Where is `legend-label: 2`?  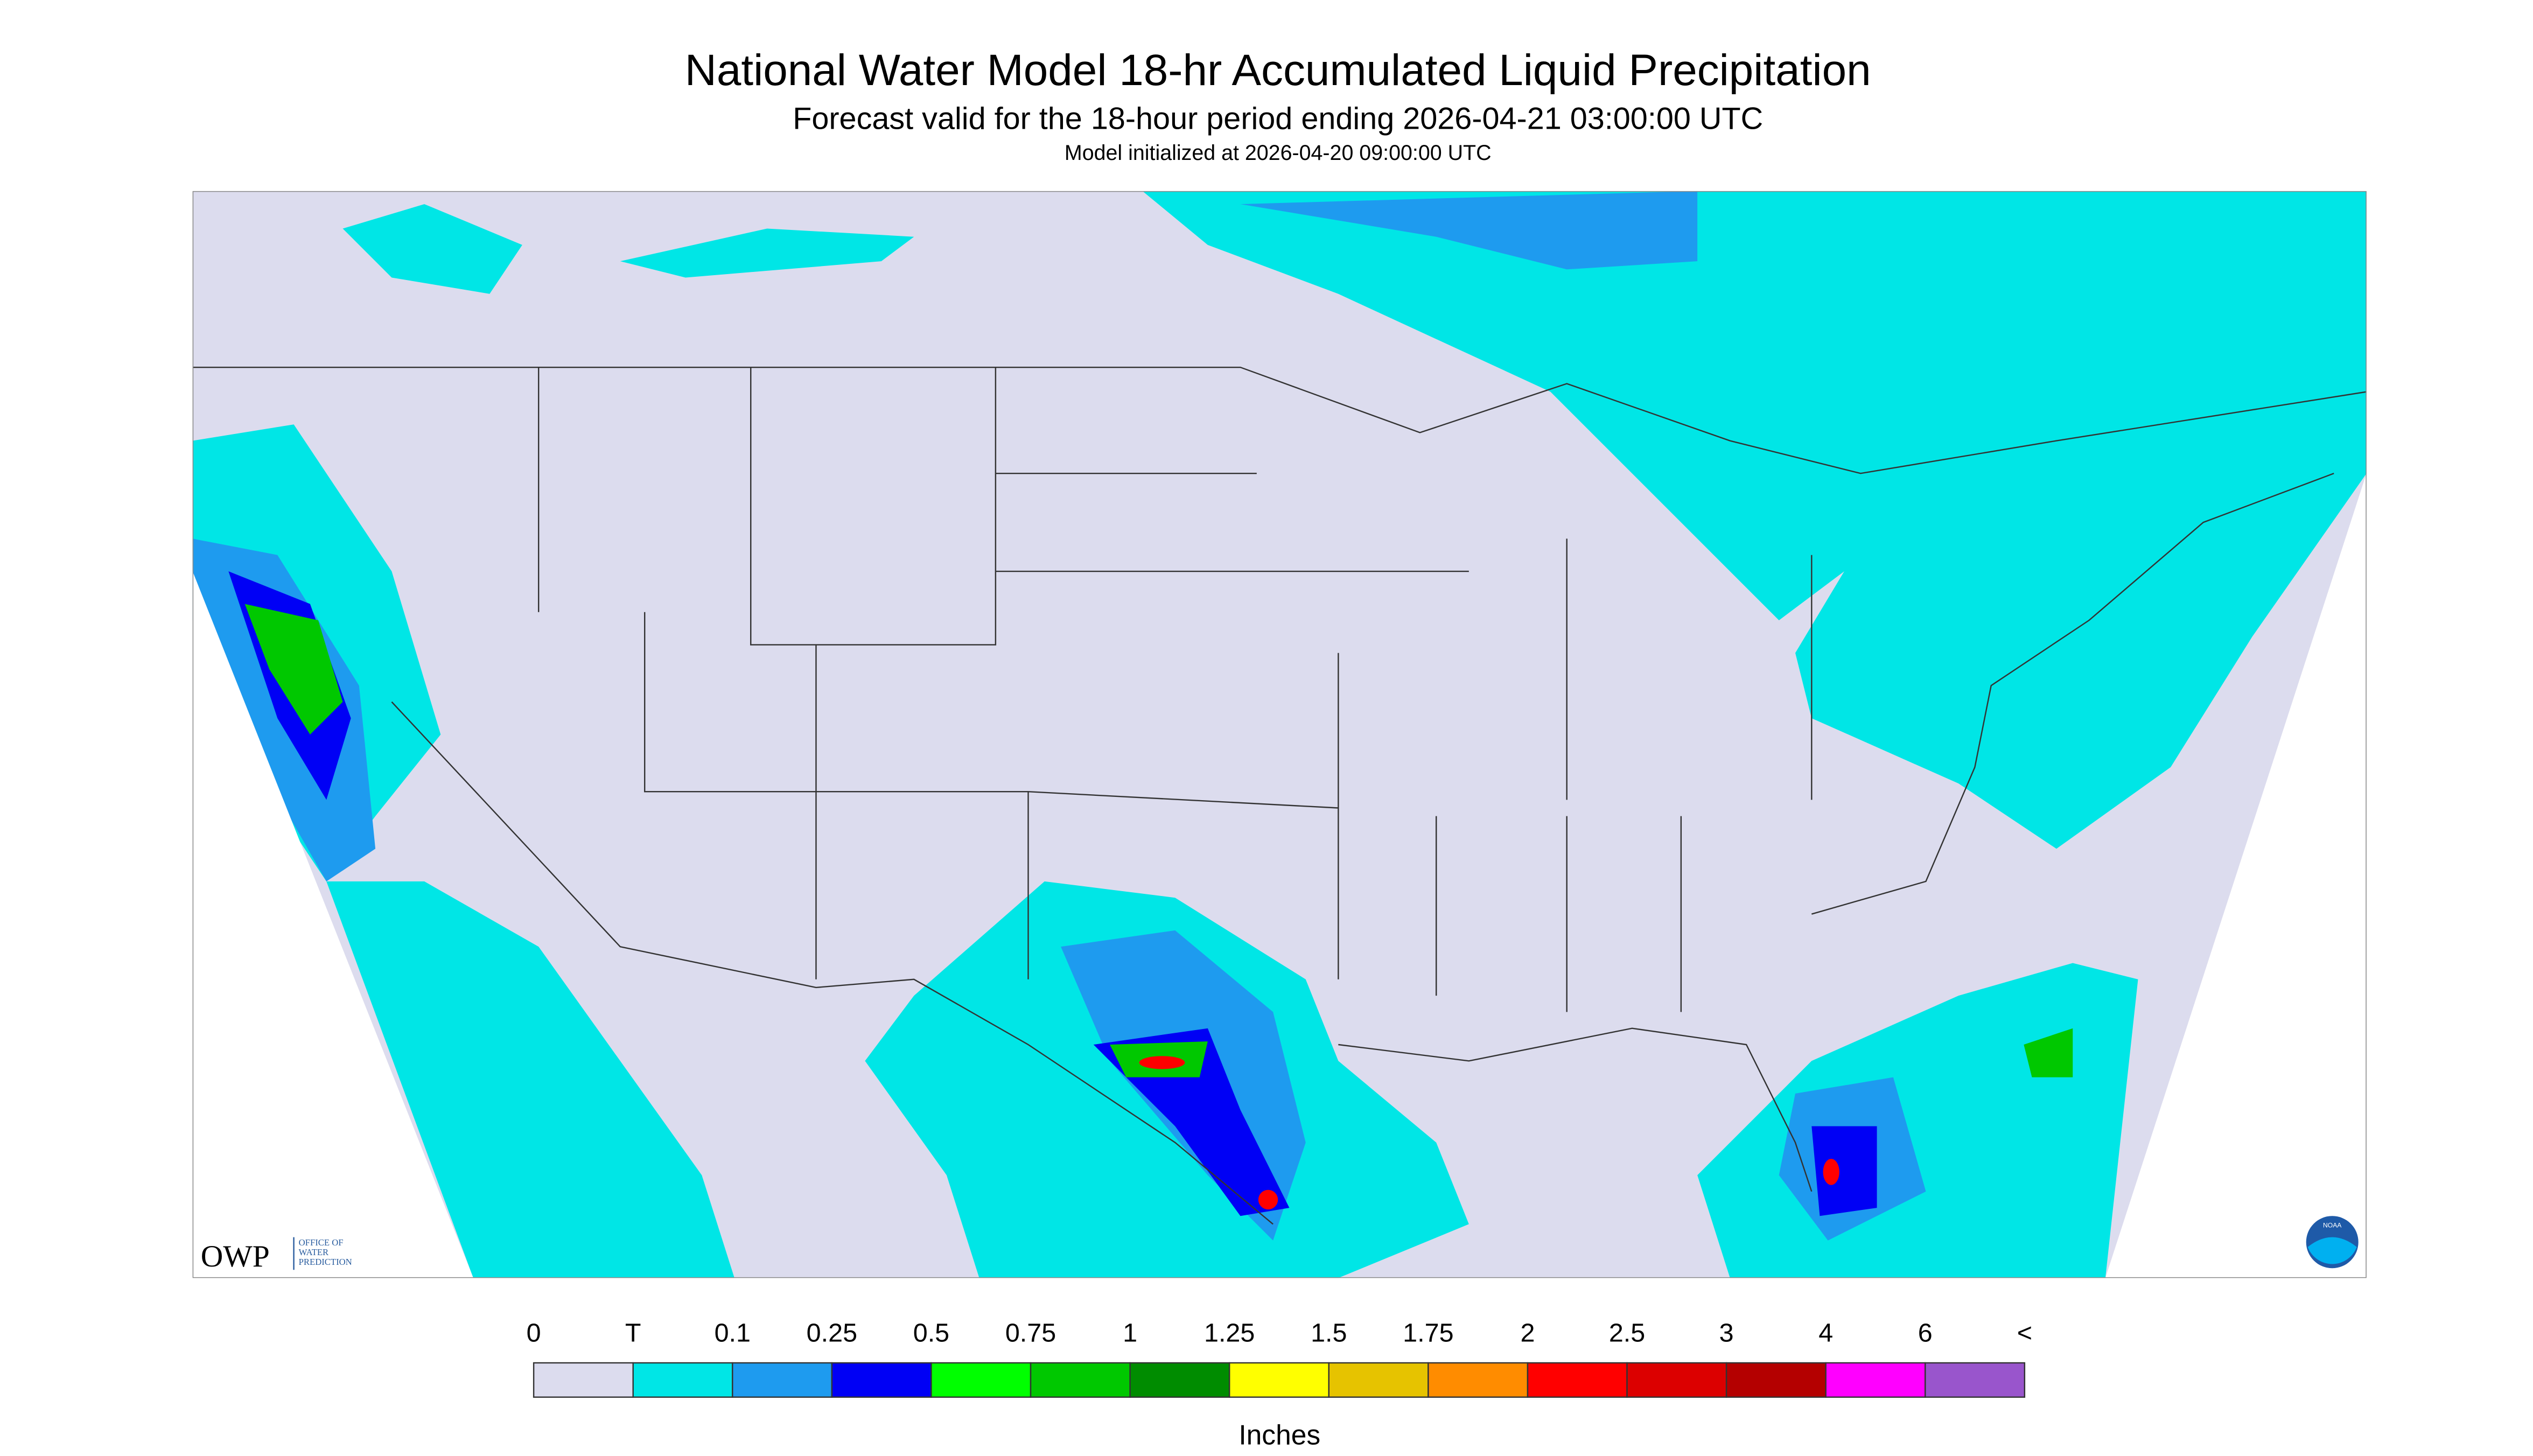 legend-label: 2 is located at coordinates (1527, 1333).